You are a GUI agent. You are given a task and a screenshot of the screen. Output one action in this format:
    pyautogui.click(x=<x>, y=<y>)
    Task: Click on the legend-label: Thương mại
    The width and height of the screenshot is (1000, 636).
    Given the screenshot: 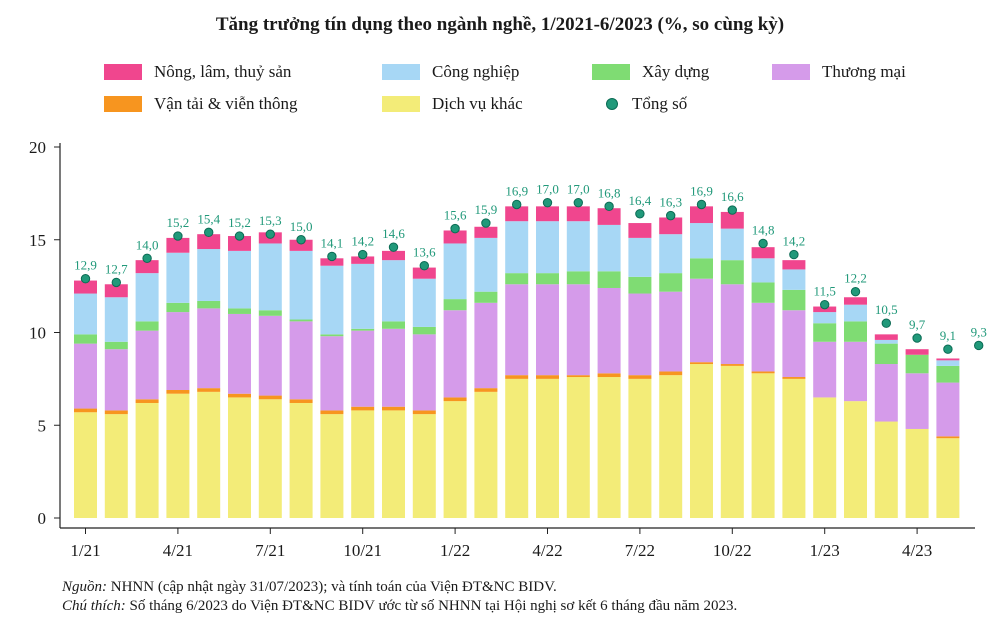 What is the action you would take?
    pyautogui.click(x=864, y=71)
    